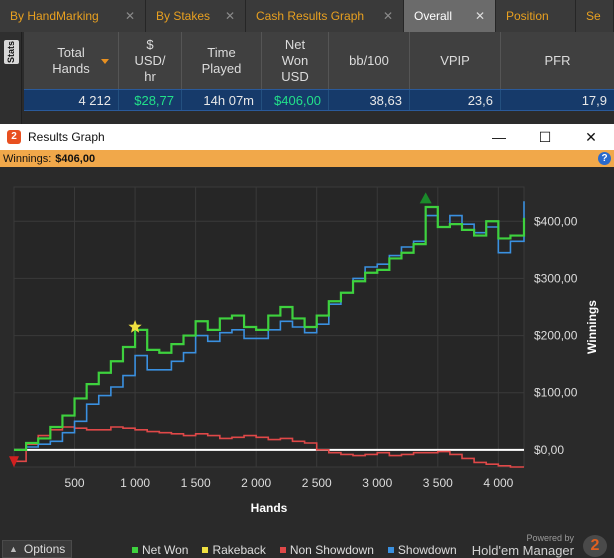  What do you see at coordinates (269, 508) in the screenshot?
I see `x-axis-label: Hands` at bounding box center [269, 508].